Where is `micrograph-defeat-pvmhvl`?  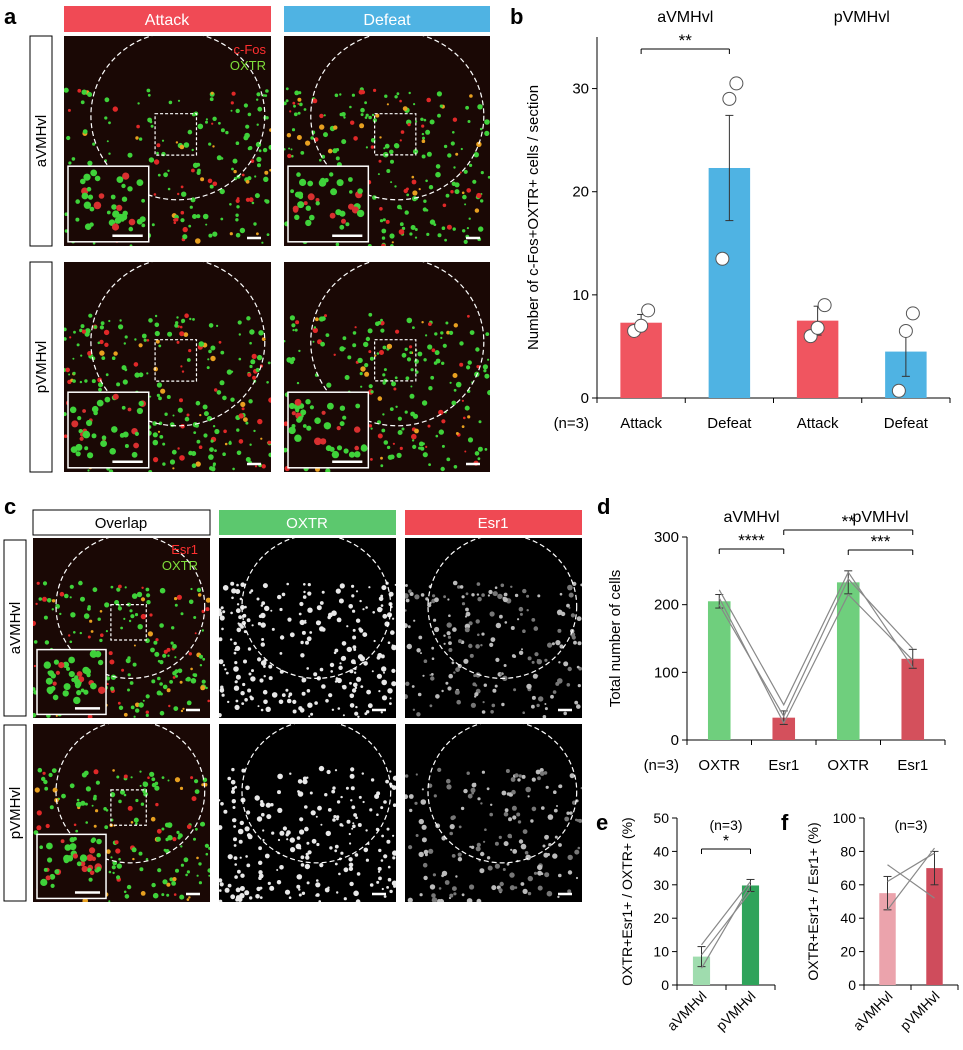
micrograph-defeat-pvmhvl is located at coordinates (387, 367).